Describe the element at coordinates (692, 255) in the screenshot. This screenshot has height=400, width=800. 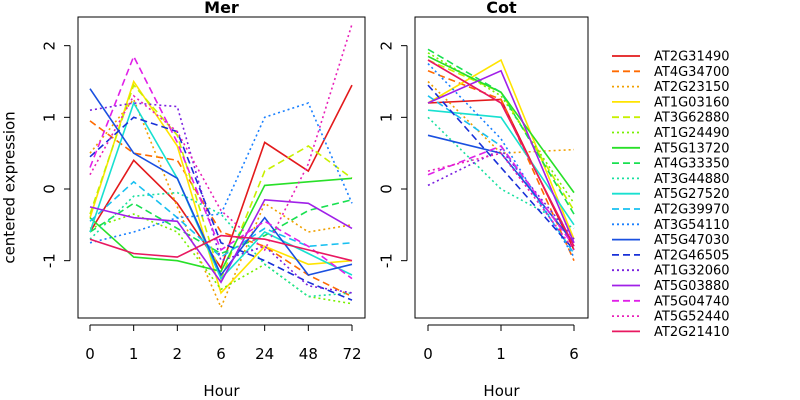
I see `legend-label: AT2G46505` at that location.